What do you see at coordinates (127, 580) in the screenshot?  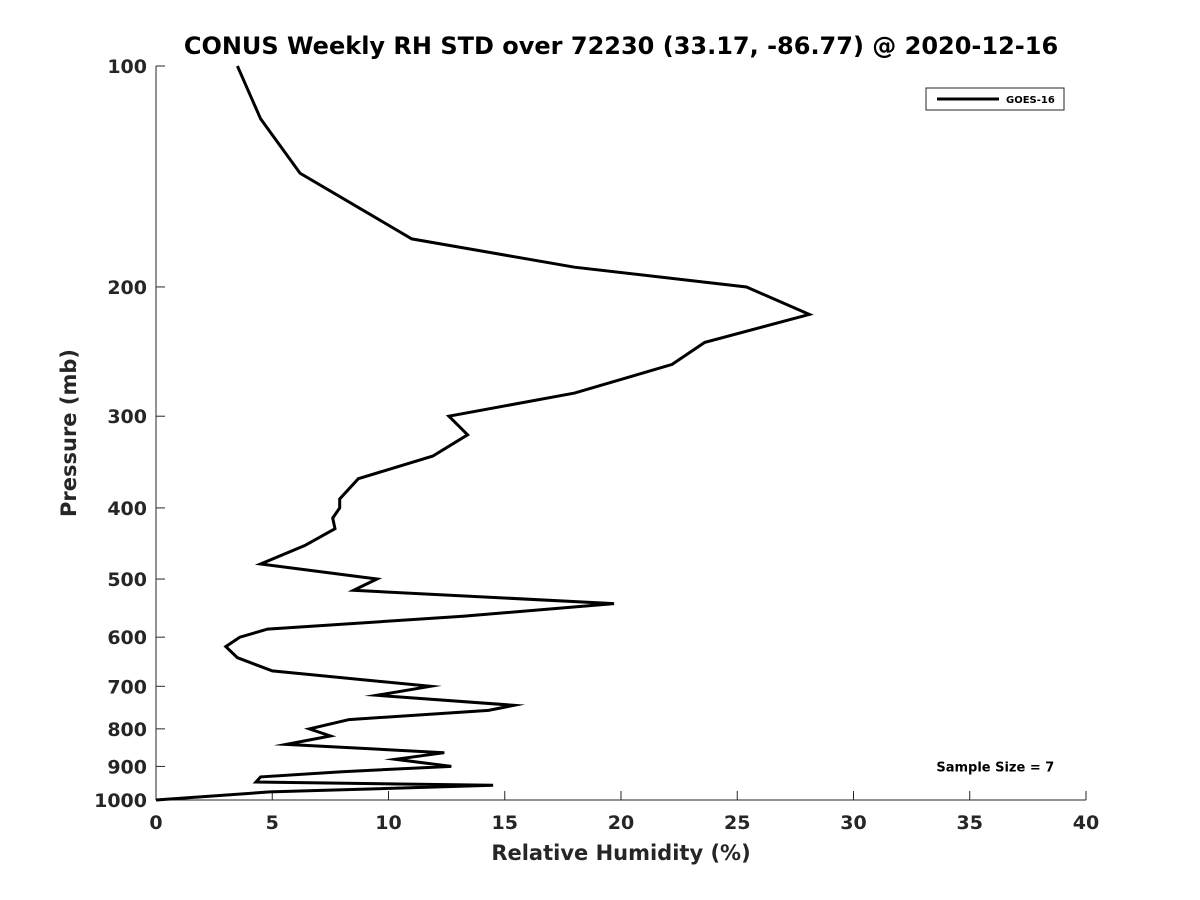 I see `y-tick-label: 500` at bounding box center [127, 580].